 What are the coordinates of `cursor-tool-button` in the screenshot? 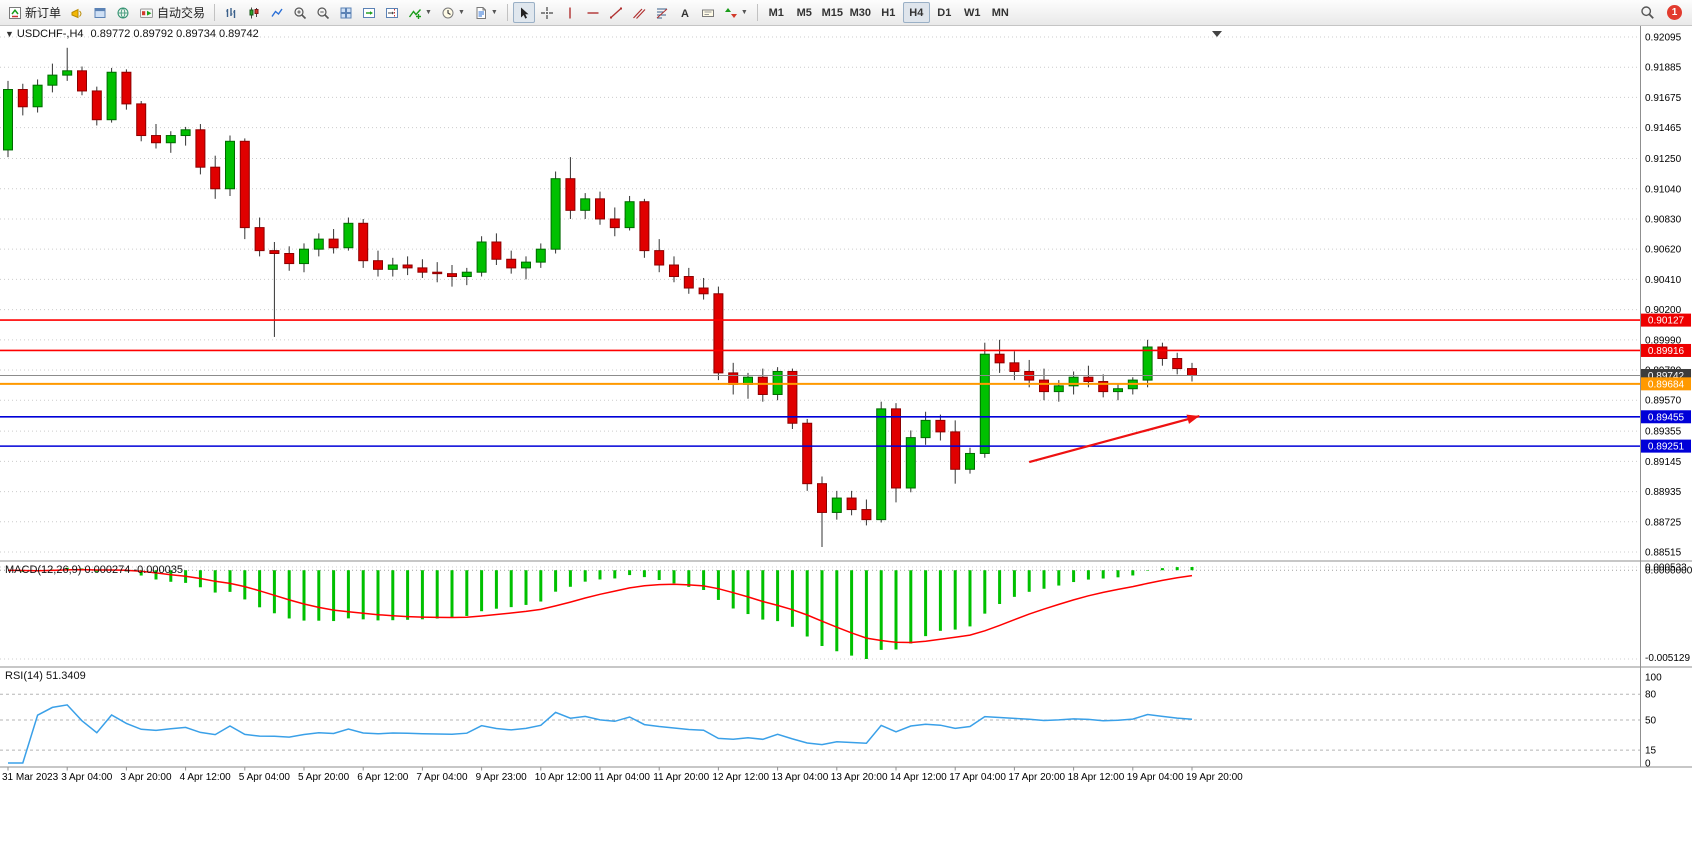 It's located at (523, 12).